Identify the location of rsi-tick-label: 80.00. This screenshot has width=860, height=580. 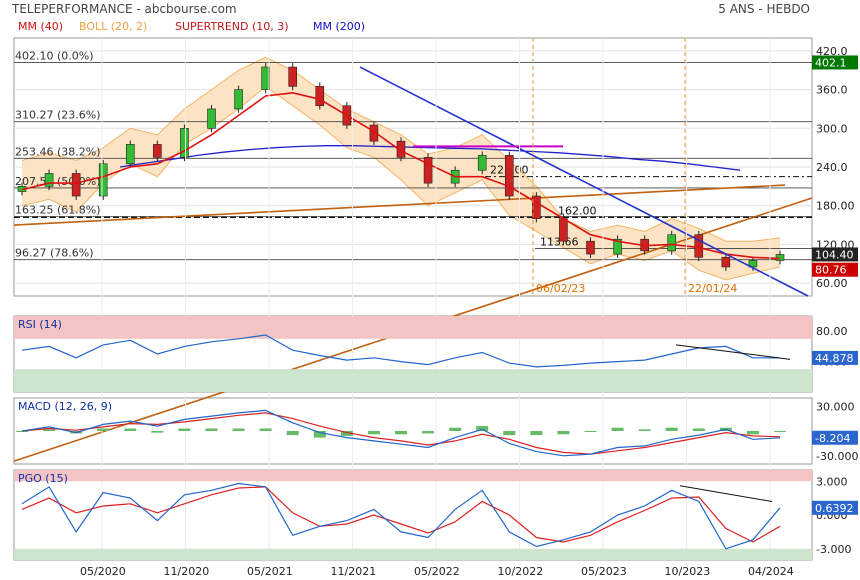
(832, 331).